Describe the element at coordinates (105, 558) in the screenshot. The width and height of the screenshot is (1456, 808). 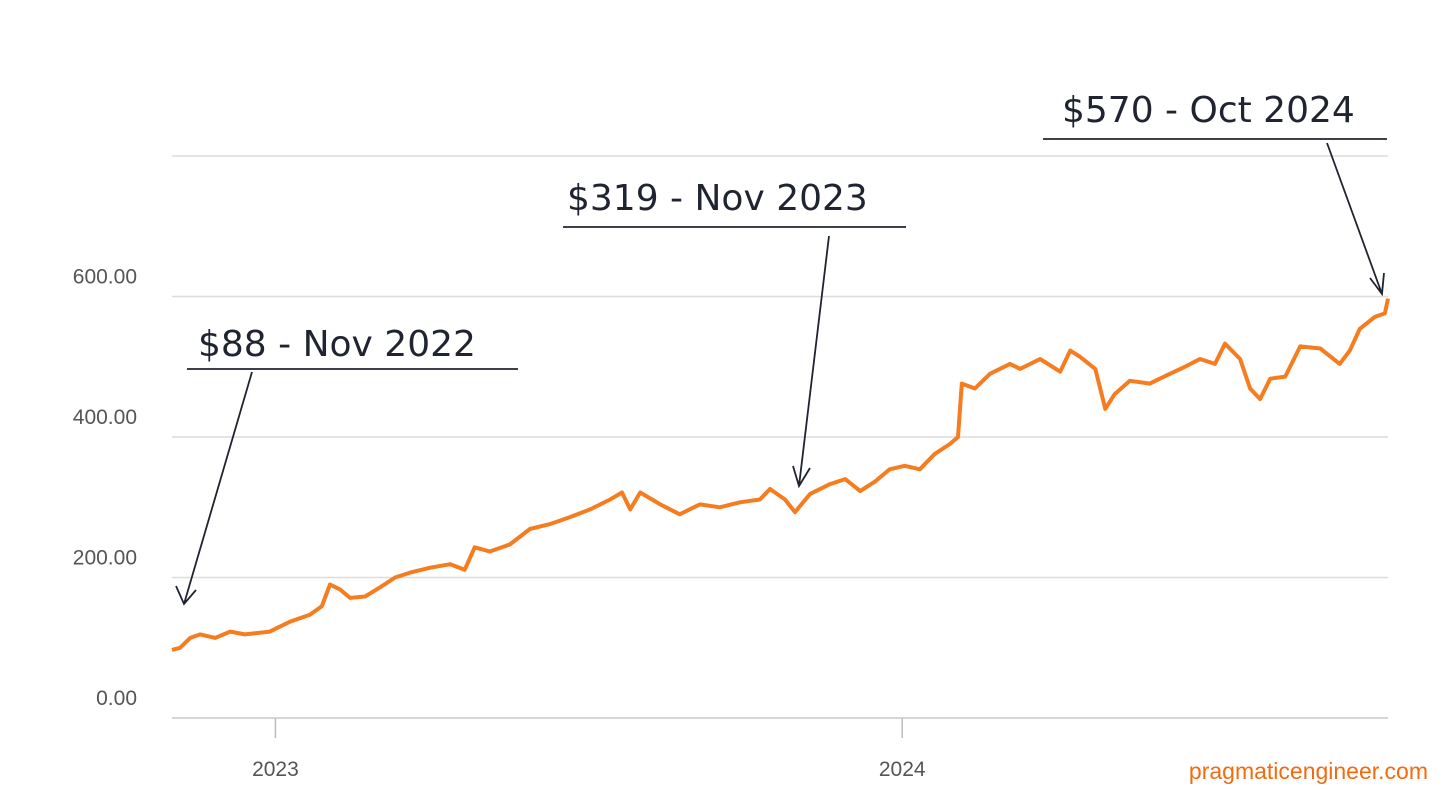
I see `y-tick-label: 200.00` at that location.